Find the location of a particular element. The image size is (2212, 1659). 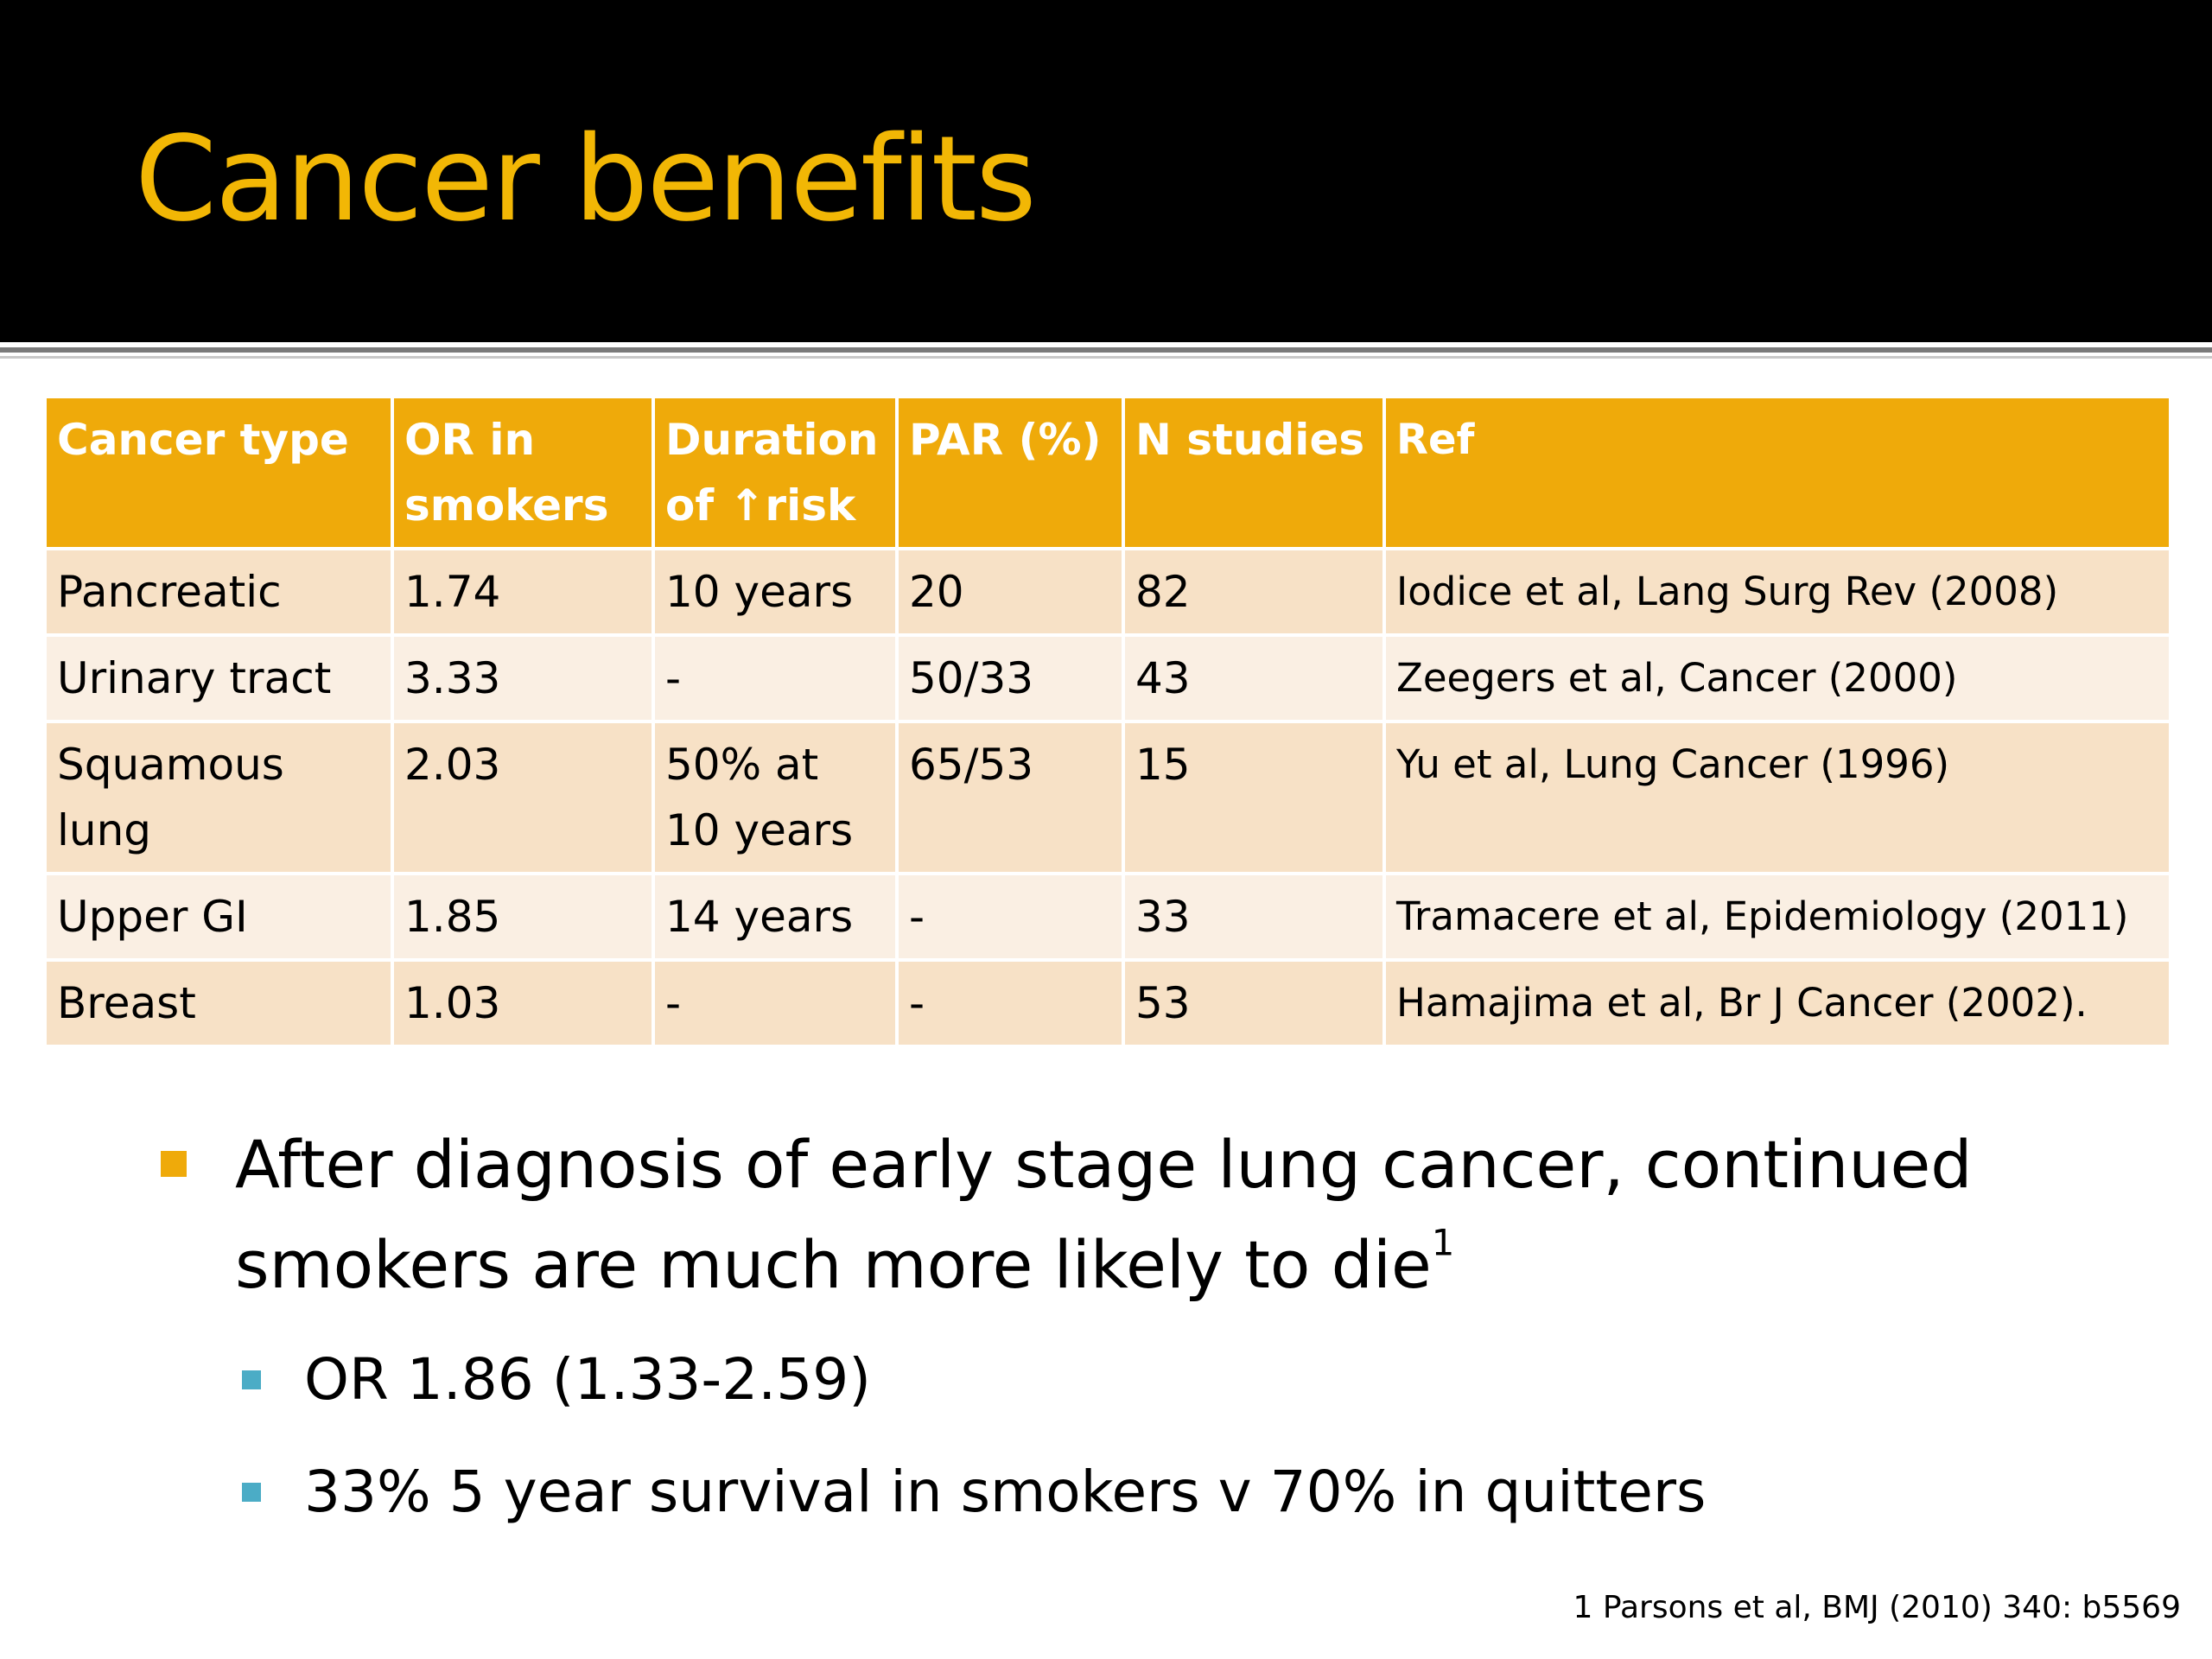

cell-duration: 50% at 10 years is located at coordinates (775, 797).